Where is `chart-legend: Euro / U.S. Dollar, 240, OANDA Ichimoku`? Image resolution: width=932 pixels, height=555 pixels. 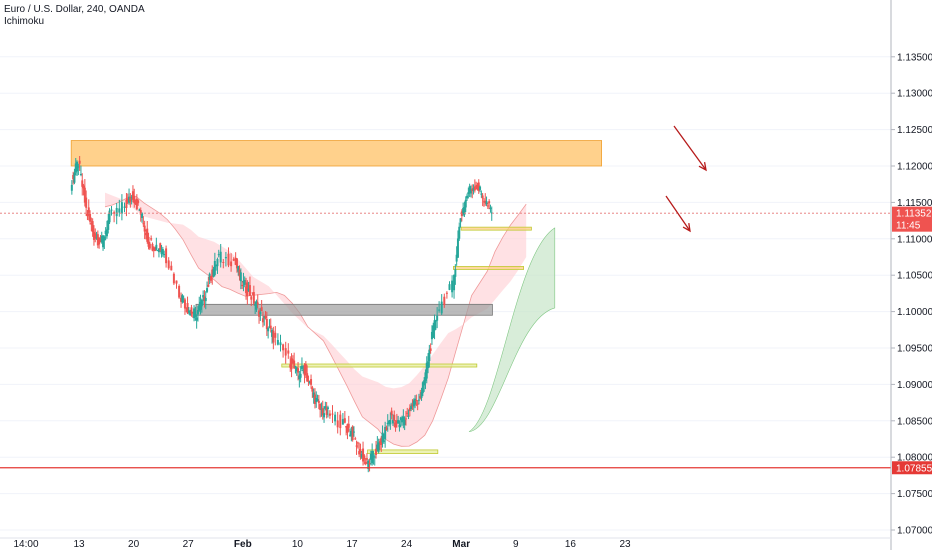 chart-legend: Euro / U.S. Dollar, 240, OANDA Ichimoku is located at coordinates (74, 16).